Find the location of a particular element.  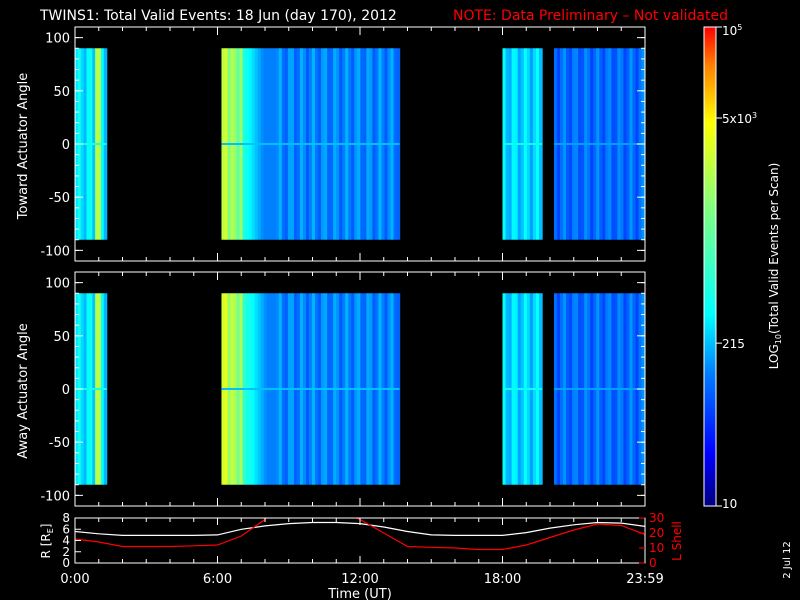

lshell-tick-label: 10 is located at coordinates (656, 548).